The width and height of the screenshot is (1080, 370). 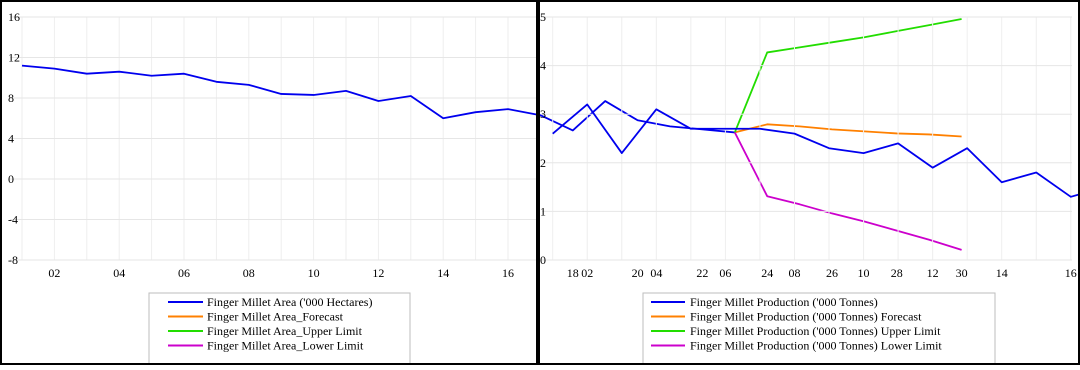 I want to click on legend-label: Finger Millet Area ('000 Hectares), so click(x=289, y=302).